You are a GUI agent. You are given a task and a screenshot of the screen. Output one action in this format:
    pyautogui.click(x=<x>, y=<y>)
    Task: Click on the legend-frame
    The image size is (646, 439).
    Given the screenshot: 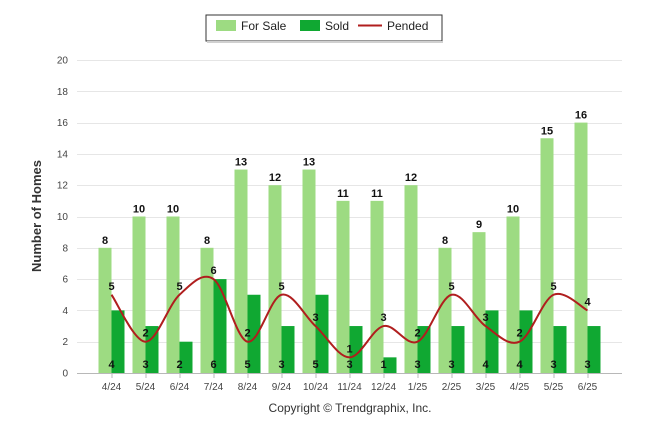 What is the action you would take?
    pyautogui.click(x=324, y=28)
    